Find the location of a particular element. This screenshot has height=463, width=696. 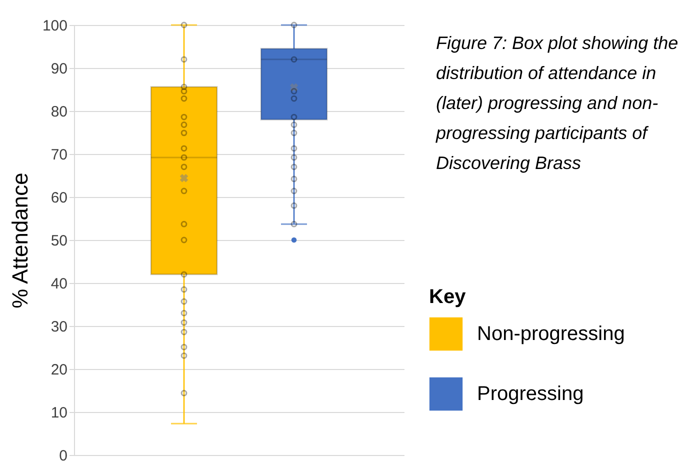

y-axis-title: % Attendance is located at coordinates (19, 240).